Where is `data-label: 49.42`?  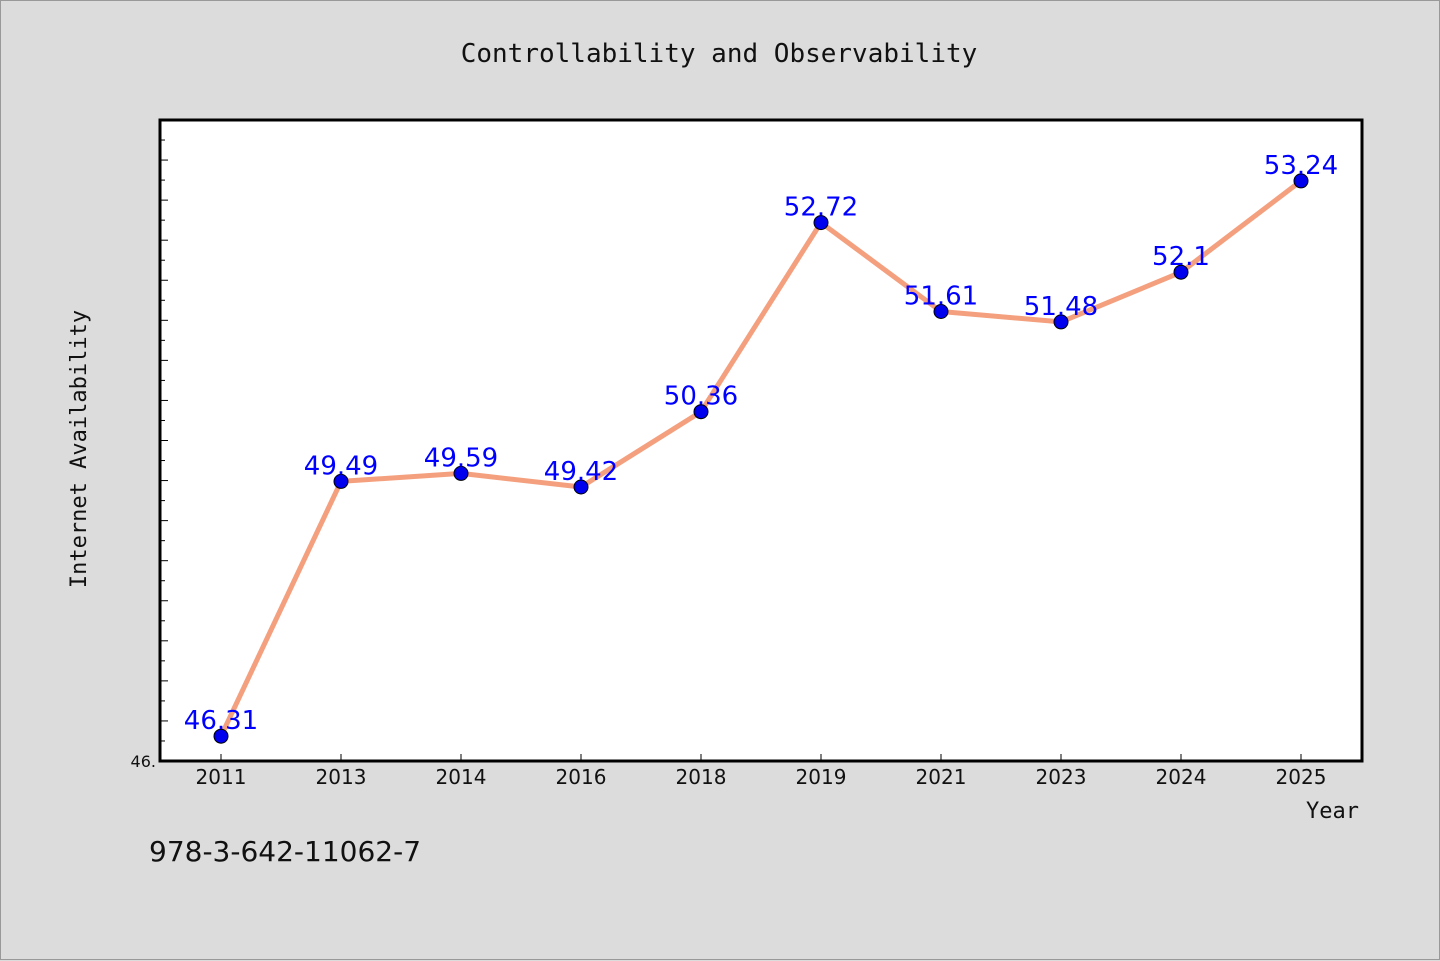
data-label: 49.42 is located at coordinates (581, 472).